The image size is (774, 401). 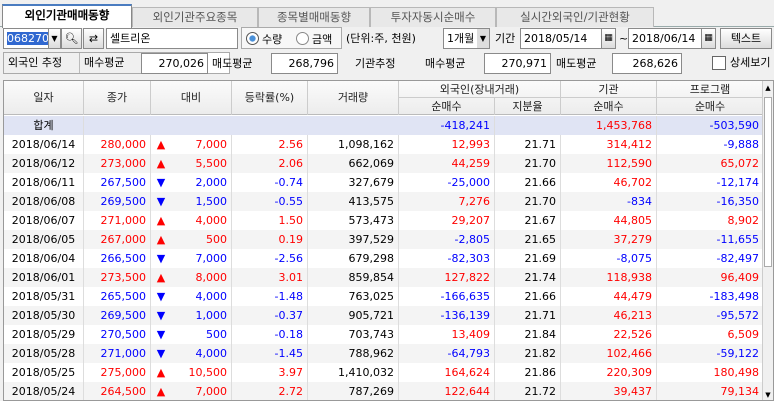 What do you see at coordinates (304, 63) in the screenshot?
I see `foreign-sell-avg: 268,796` at bounding box center [304, 63].